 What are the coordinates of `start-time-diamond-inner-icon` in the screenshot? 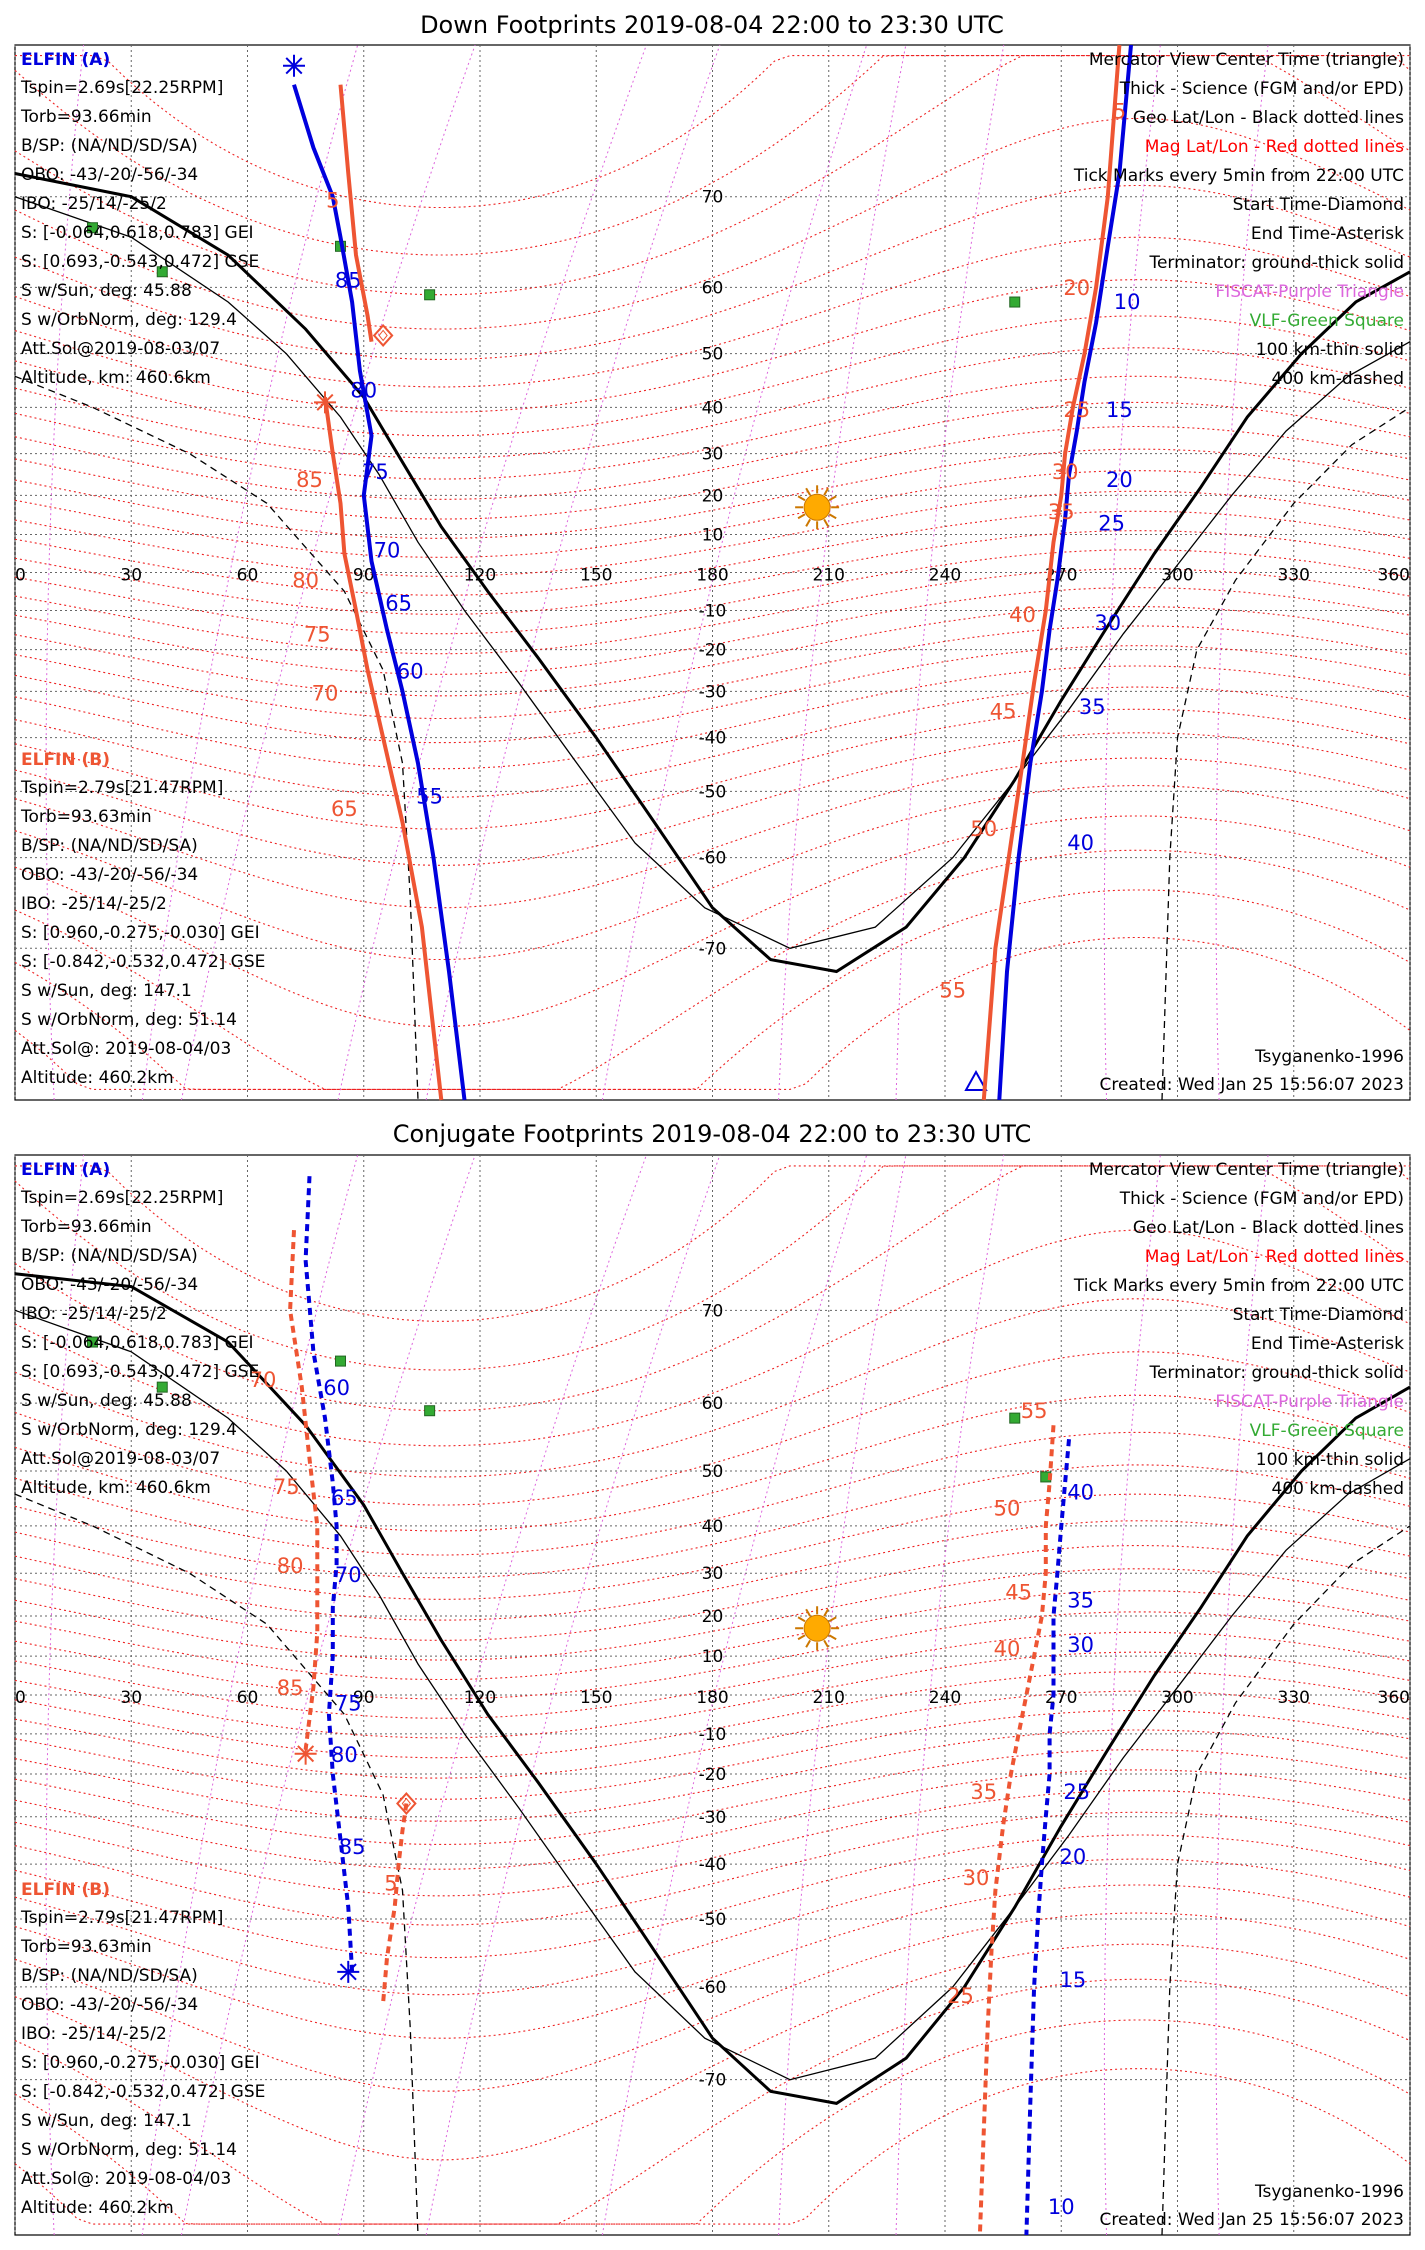 It's located at (406, 1803).